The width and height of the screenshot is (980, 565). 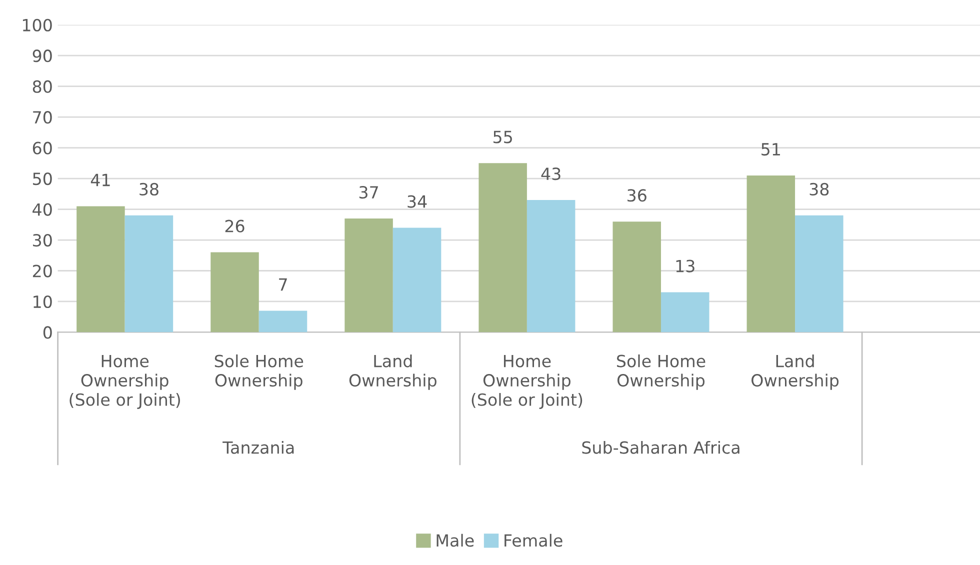 What do you see at coordinates (368, 192) in the screenshot?
I see `data-label: 37` at bounding box center [368, 192].